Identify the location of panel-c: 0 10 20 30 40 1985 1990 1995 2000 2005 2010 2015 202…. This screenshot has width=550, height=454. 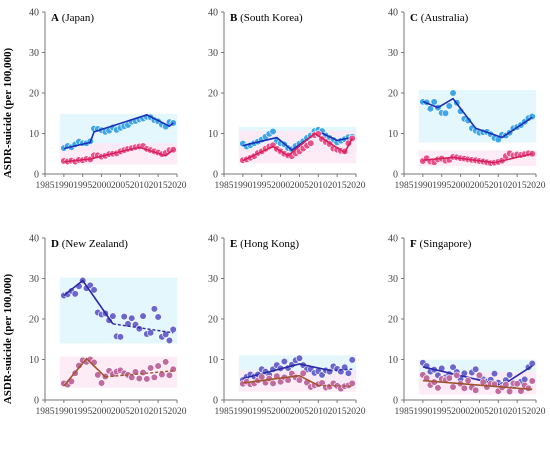
(467, 100).